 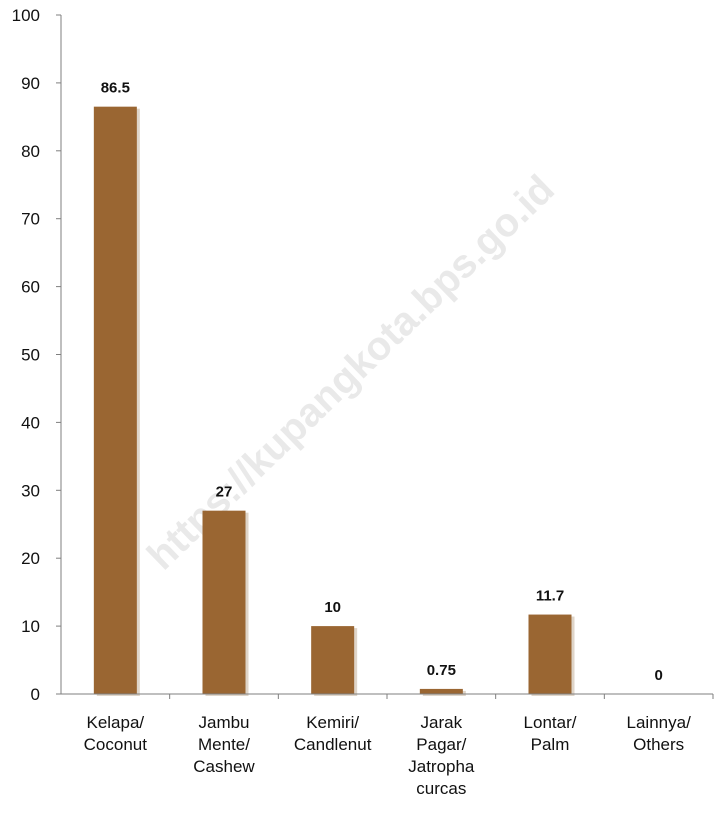 I want to click on y-tick-label: 90, so click(x=30, y=83).